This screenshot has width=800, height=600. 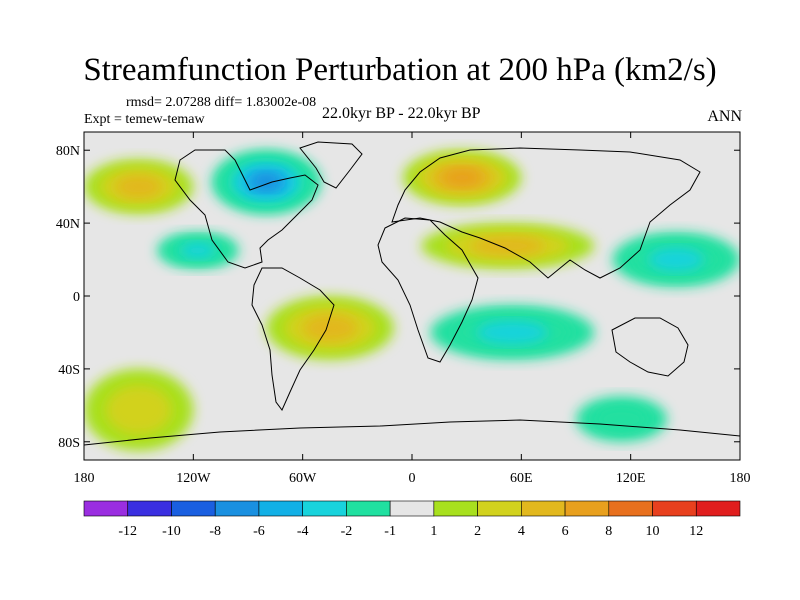 What do you see at coordinates (193, 478) in the screenshot?
I see `x-tick-label: 120W` at bounding box center [193, 478].